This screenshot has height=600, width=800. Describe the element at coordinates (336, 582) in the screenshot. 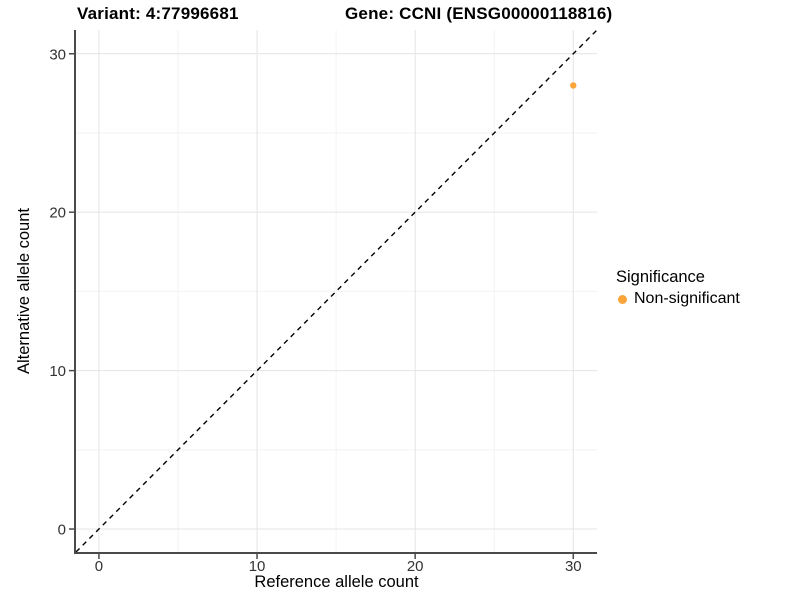

I see `x-axis-title: Reference allele count` at that location.